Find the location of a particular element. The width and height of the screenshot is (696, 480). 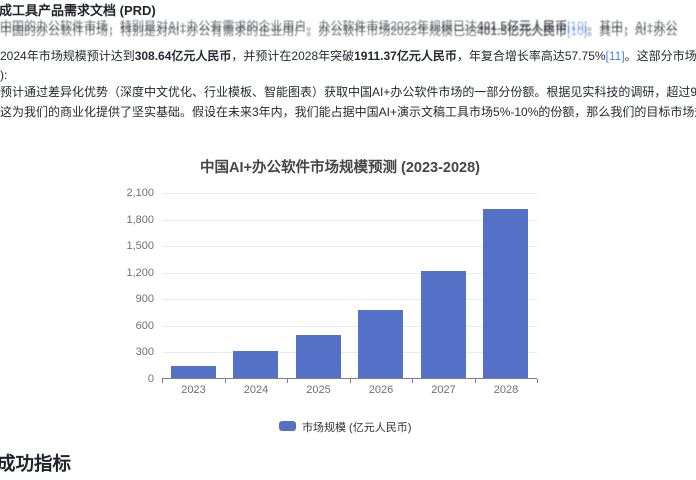

document-title: 成工具产品需求文档 (PRD) is located at coordinates (78, 10).